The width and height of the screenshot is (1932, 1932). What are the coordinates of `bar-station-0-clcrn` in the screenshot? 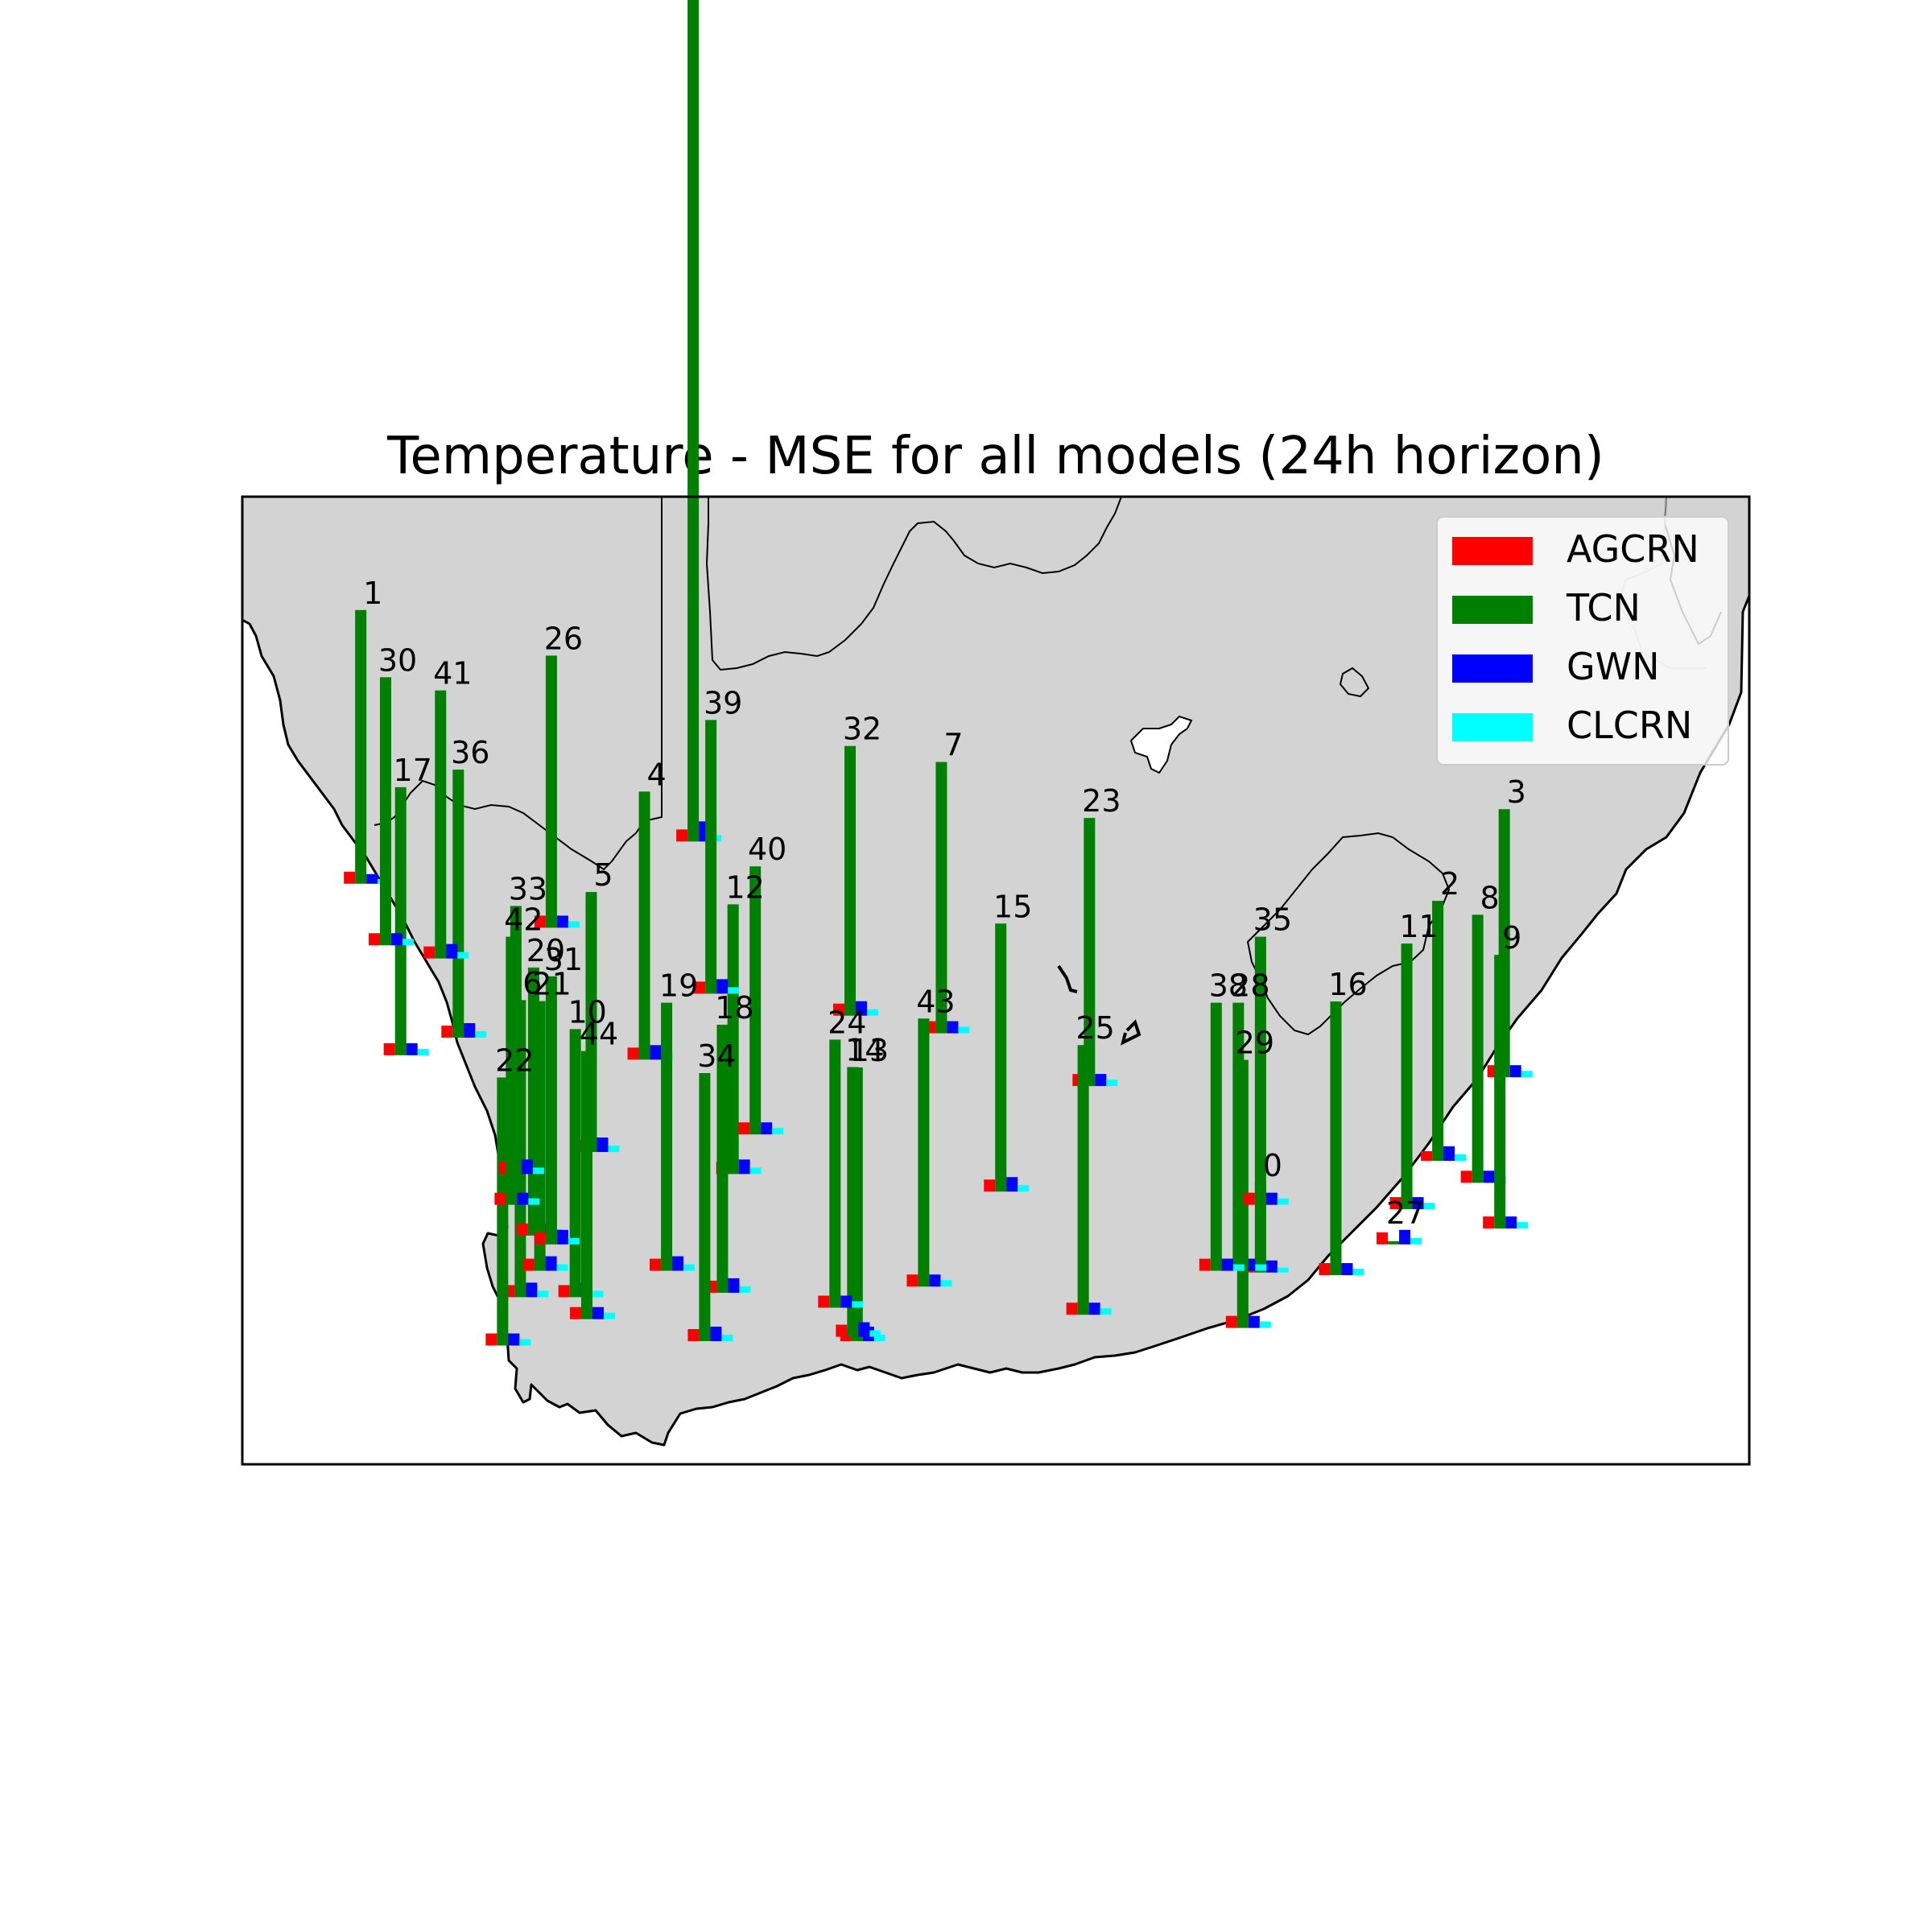 It's located at (1283, 1270).